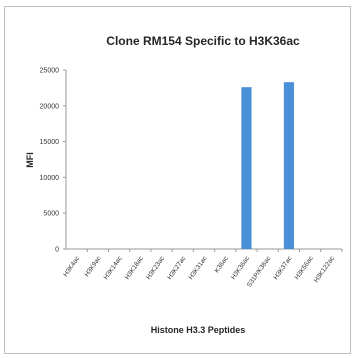 The image size is (355, 358). What do you see at coordinates (199, 268) in the screenshot?
I see `x-tick-label: H3K31ac` at bounding box center [199, 268].